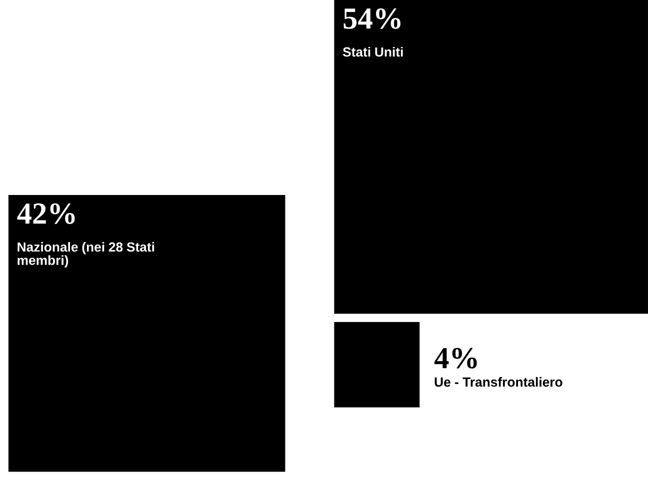 Image resolution: width=648 pixels, height=479 pixels. What do you see at coordinates (86, 255) in the screenshot?
I see `category-label: Nazionale (nei 28 Stati membri)` at bounding box center [86, 255].